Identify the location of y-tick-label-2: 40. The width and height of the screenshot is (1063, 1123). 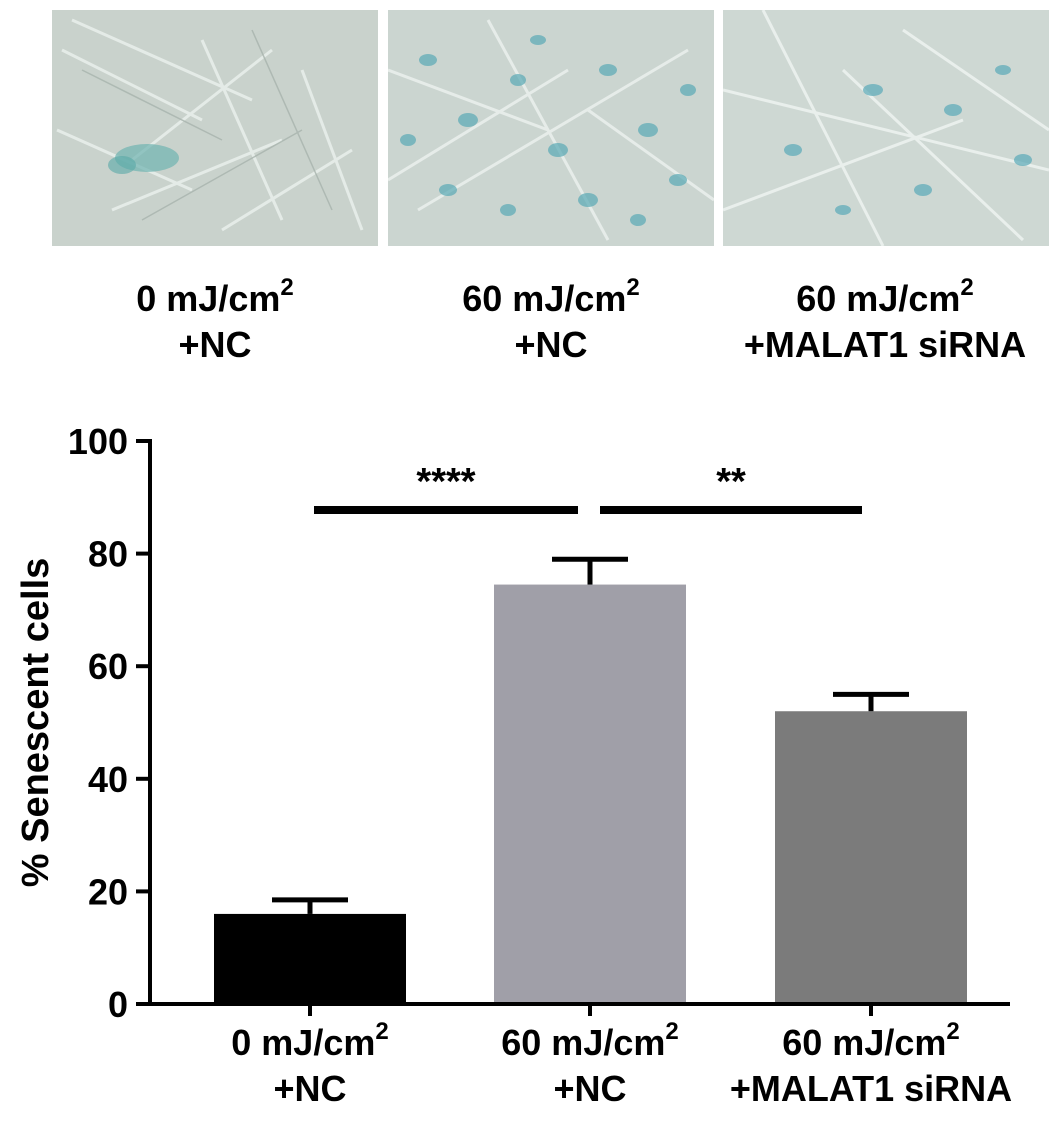
(108, 779).